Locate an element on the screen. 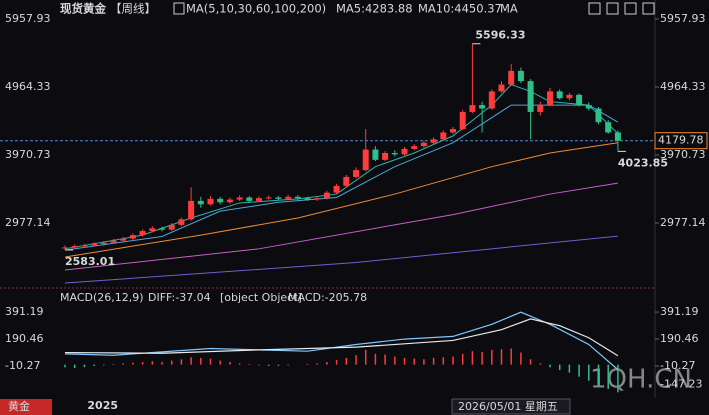 The height and width of the screenshot is (415, 709). dea-line is located at coordinates (341, 337).